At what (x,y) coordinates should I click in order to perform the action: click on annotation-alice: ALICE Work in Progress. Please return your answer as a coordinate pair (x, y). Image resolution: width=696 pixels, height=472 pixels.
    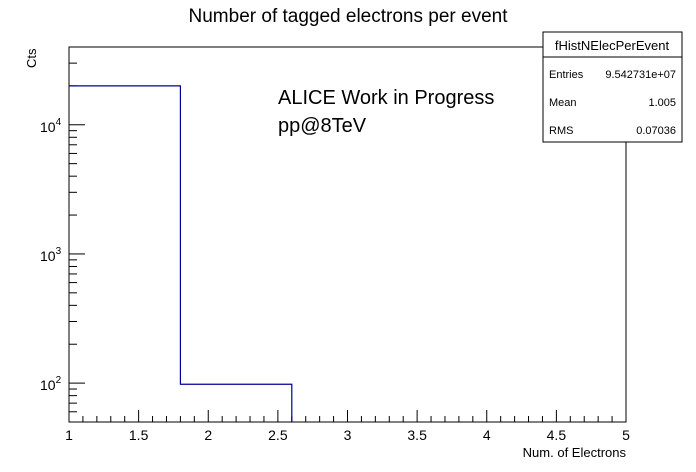
    Looking at the image, I should click on (386, 98).